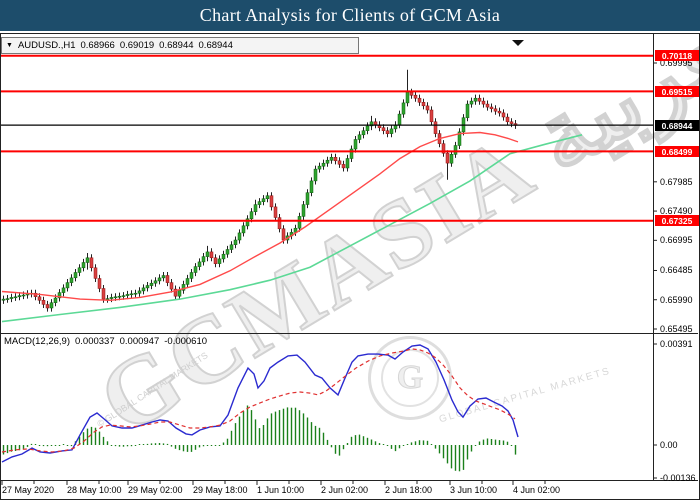  Describe the element at coordinates (220, 490) in the screenshot. I see `xaxis-label-29-May-18-00: 29 May 18:00` at that location.